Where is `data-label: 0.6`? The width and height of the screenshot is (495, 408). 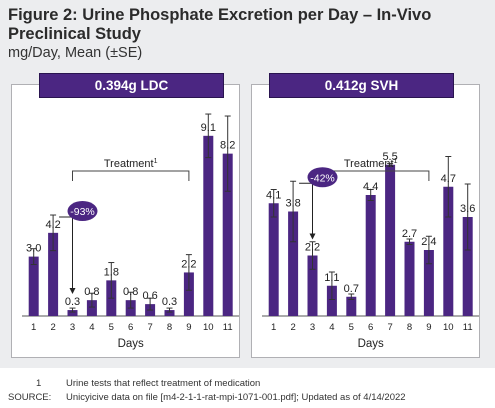 data-label: 0.6 is located at coordinates (149, 296).